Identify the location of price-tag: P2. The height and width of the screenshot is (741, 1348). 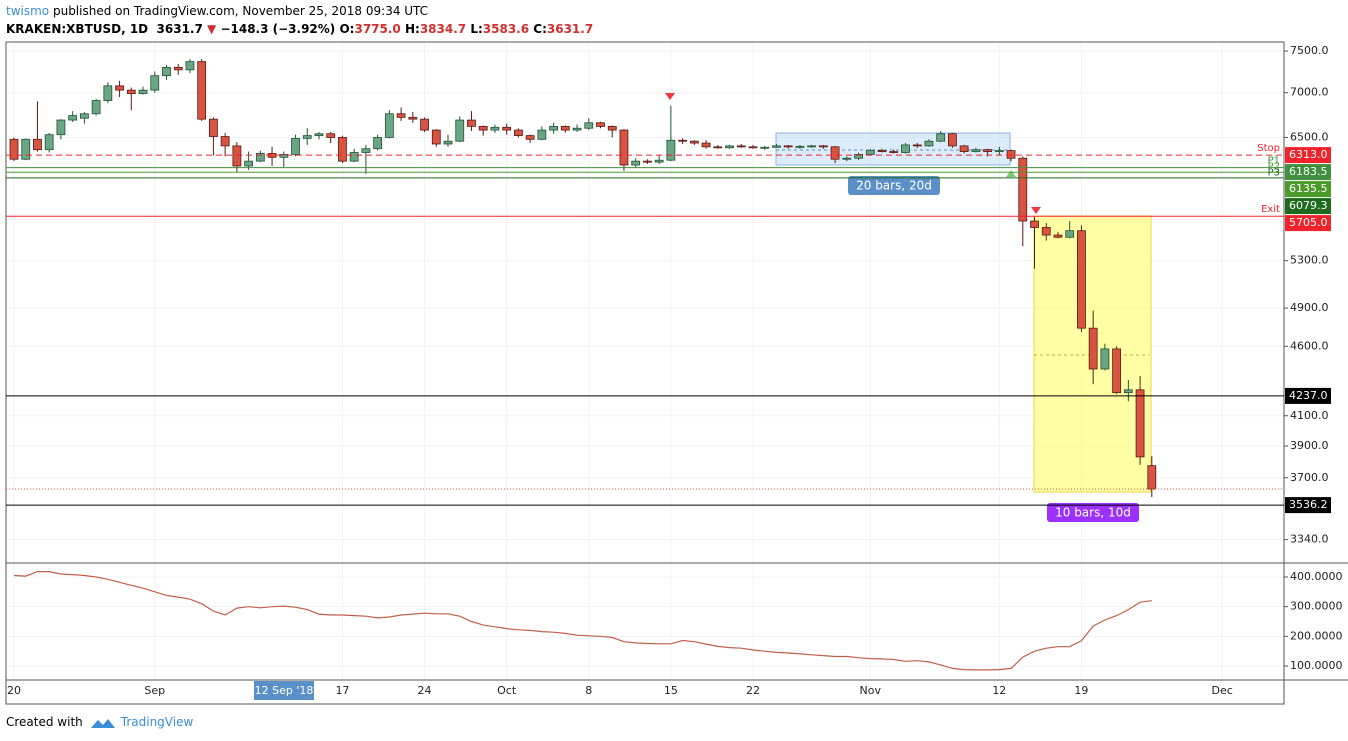
(1274, 167).